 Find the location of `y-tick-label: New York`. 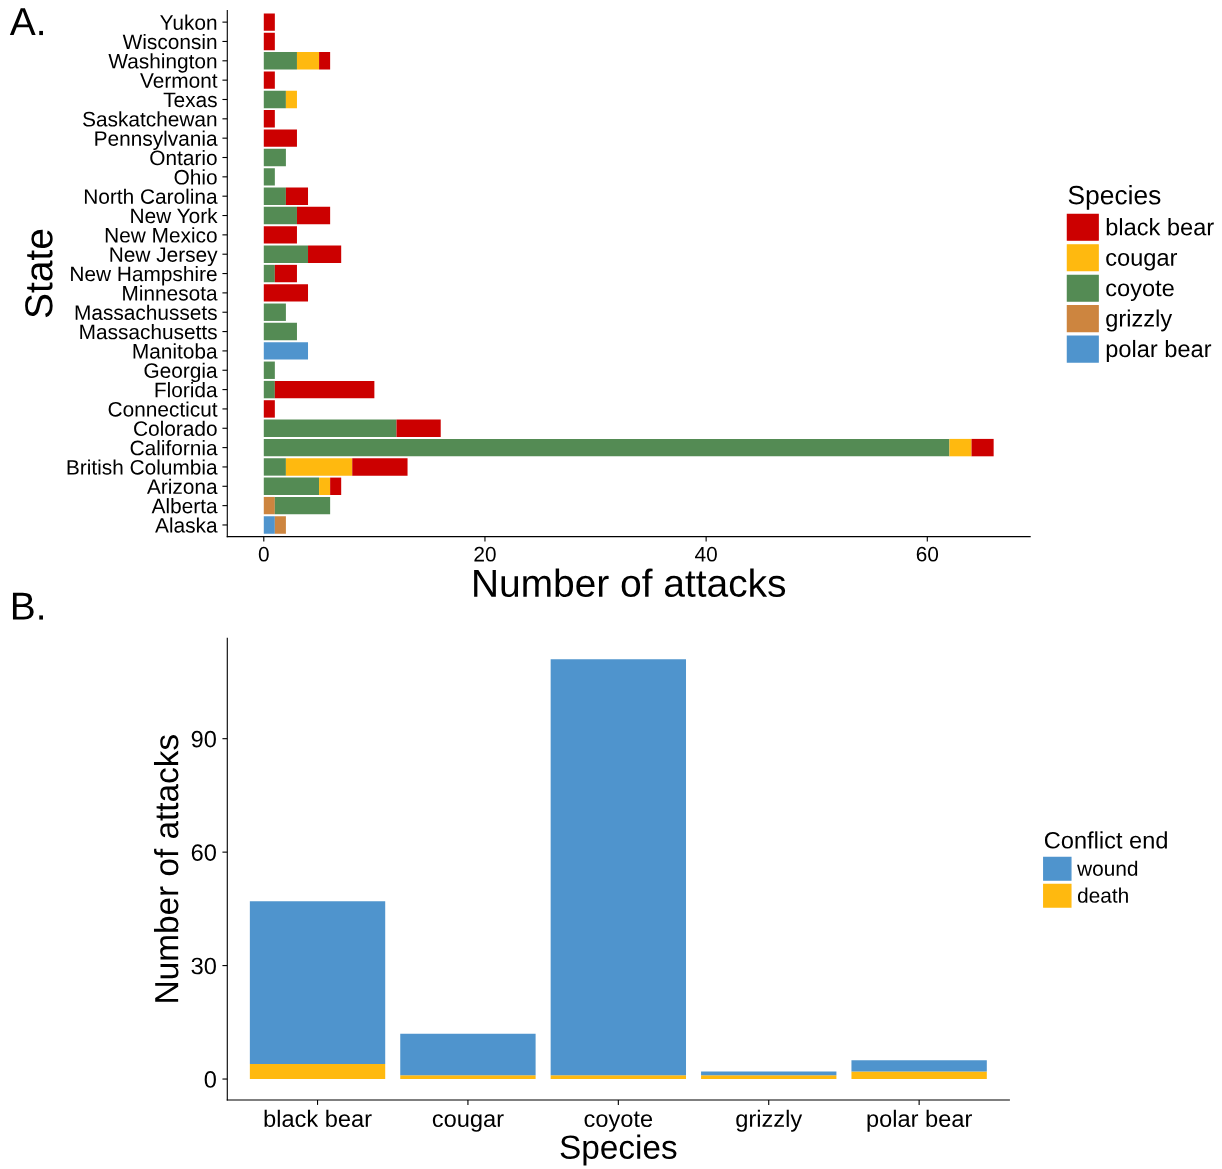

y-tick-label: New York is located at coordinates (174, 215).